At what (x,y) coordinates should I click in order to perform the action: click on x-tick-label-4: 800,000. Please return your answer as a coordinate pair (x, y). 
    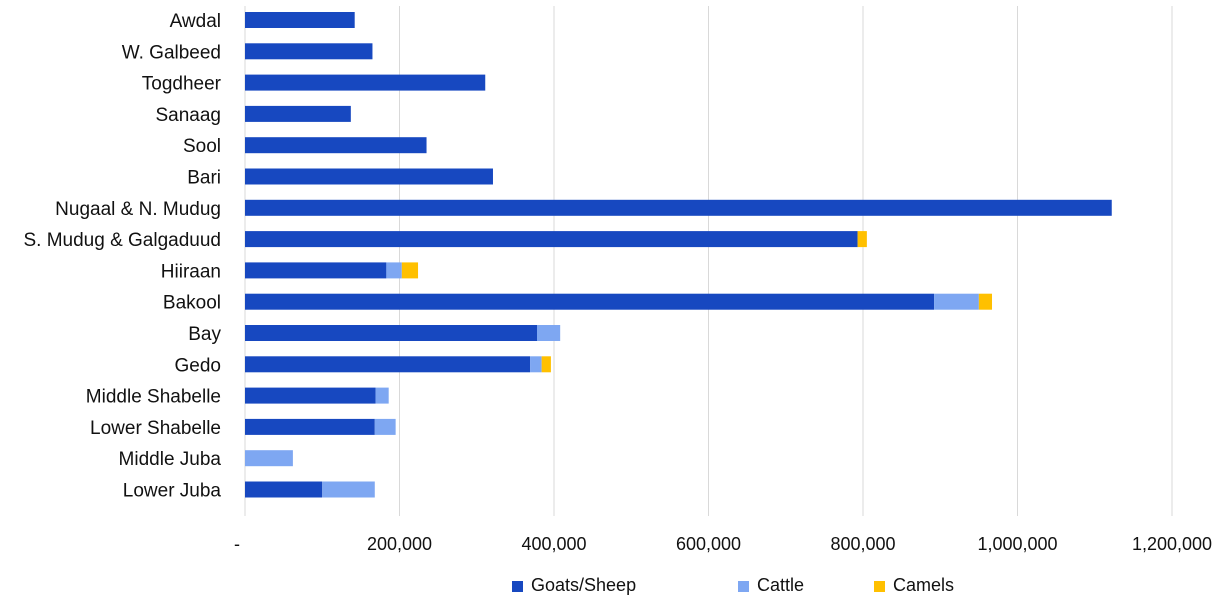
    Looking at the image, I should click on (862, 544).